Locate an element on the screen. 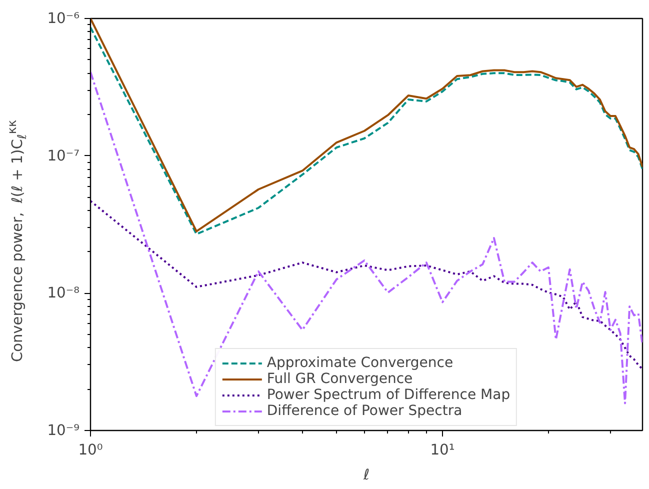 This screenshot has height=489, width=649. x-axis-title: ℓ is located at coordinates (366, 475).